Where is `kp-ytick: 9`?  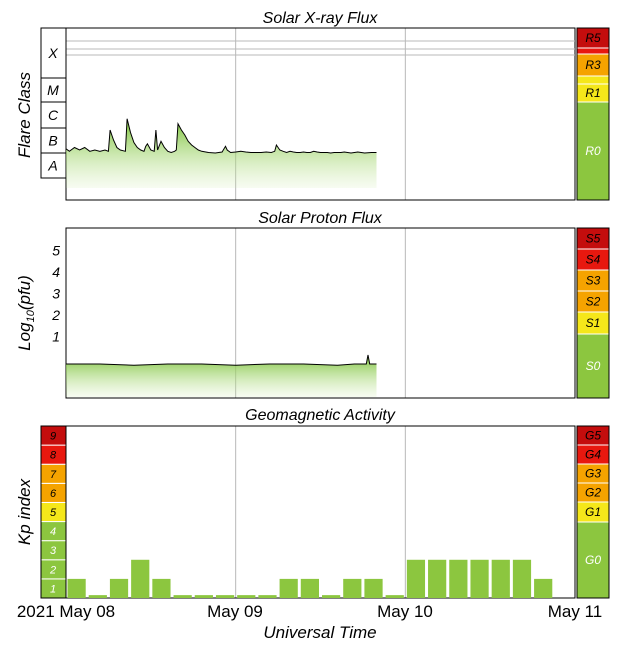 kp-ytick: 9 is located at coordinates (53, 437).